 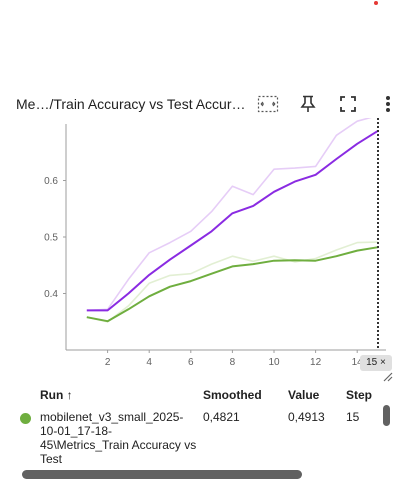 I want to click on x-tick-label: 2, so click(x=108, y=362).